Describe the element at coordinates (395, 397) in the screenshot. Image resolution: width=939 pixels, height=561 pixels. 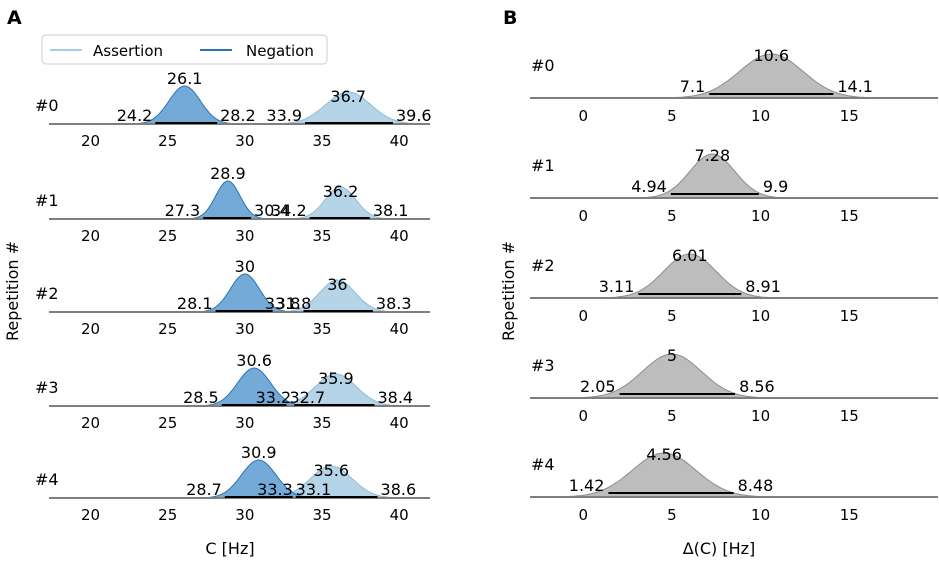
I see `assertion-hdi-high-label: 38.4` at that location.